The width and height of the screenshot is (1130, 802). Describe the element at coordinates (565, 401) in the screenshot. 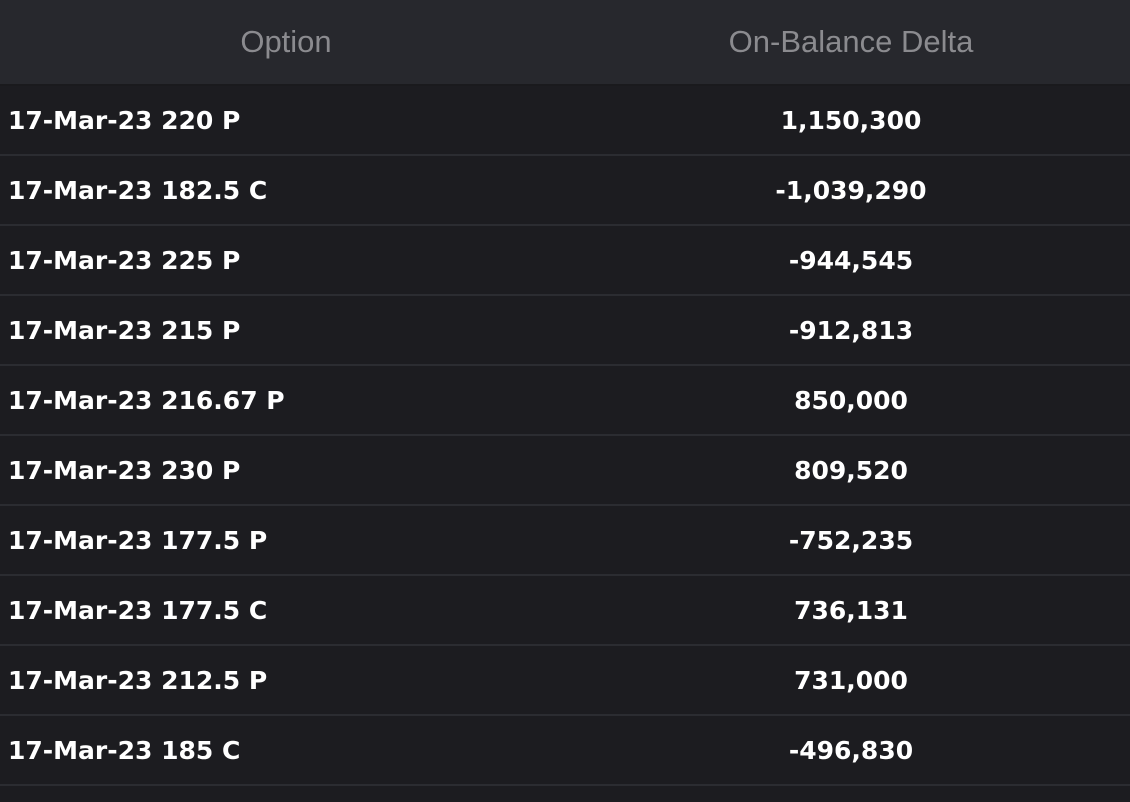

I see `table-row: 17-Mar-23 216.67 P 850,000` at that location.